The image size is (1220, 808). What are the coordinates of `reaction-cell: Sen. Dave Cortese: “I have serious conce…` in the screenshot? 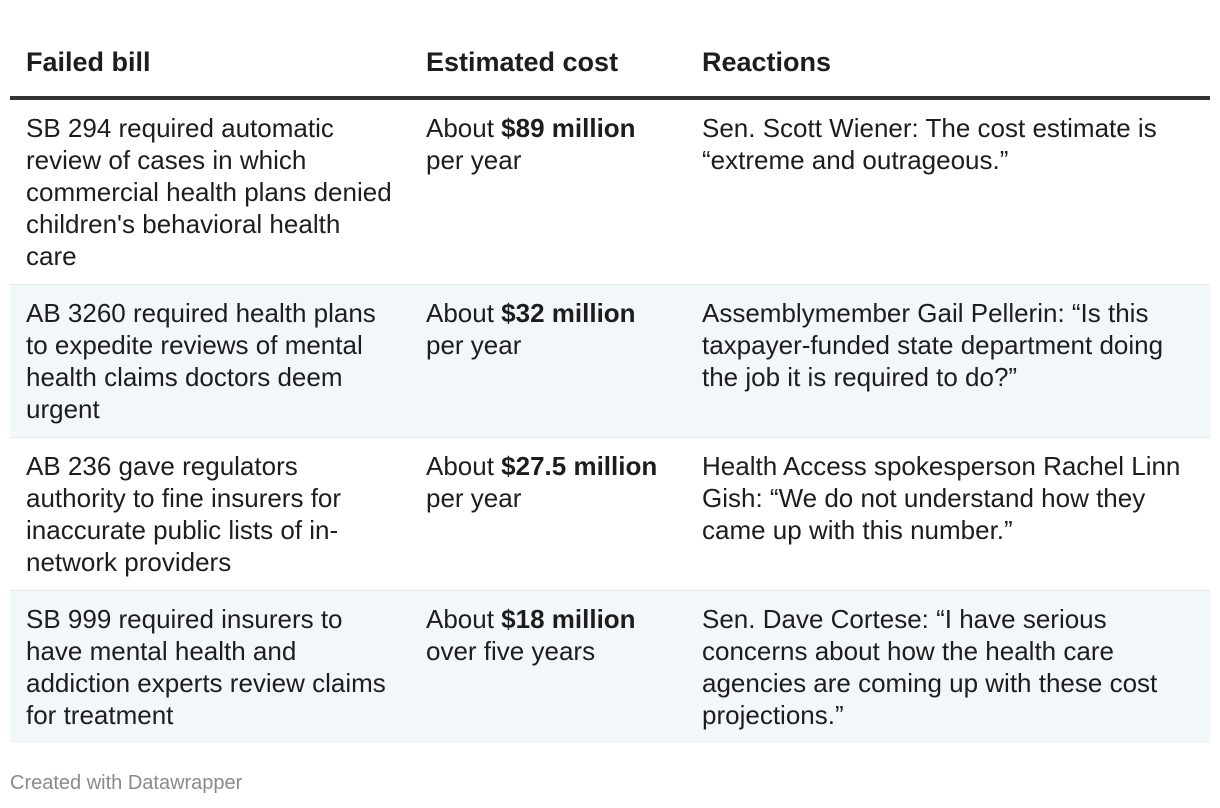 It's located at (948, 666).